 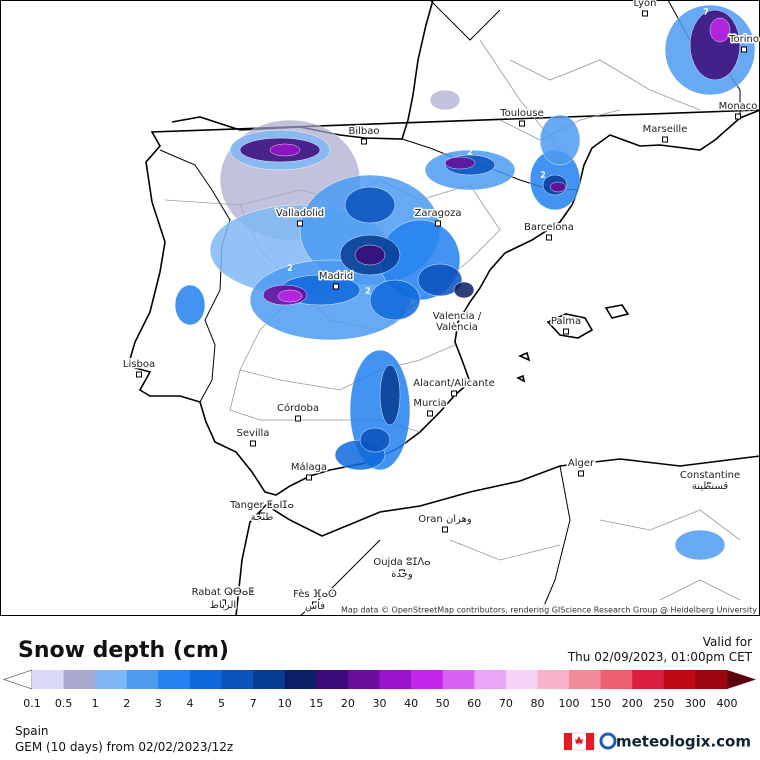 What do you see at coordinates (590, 741) in the screenshot?
I see `flag-band` at bounding box center [590, 741].